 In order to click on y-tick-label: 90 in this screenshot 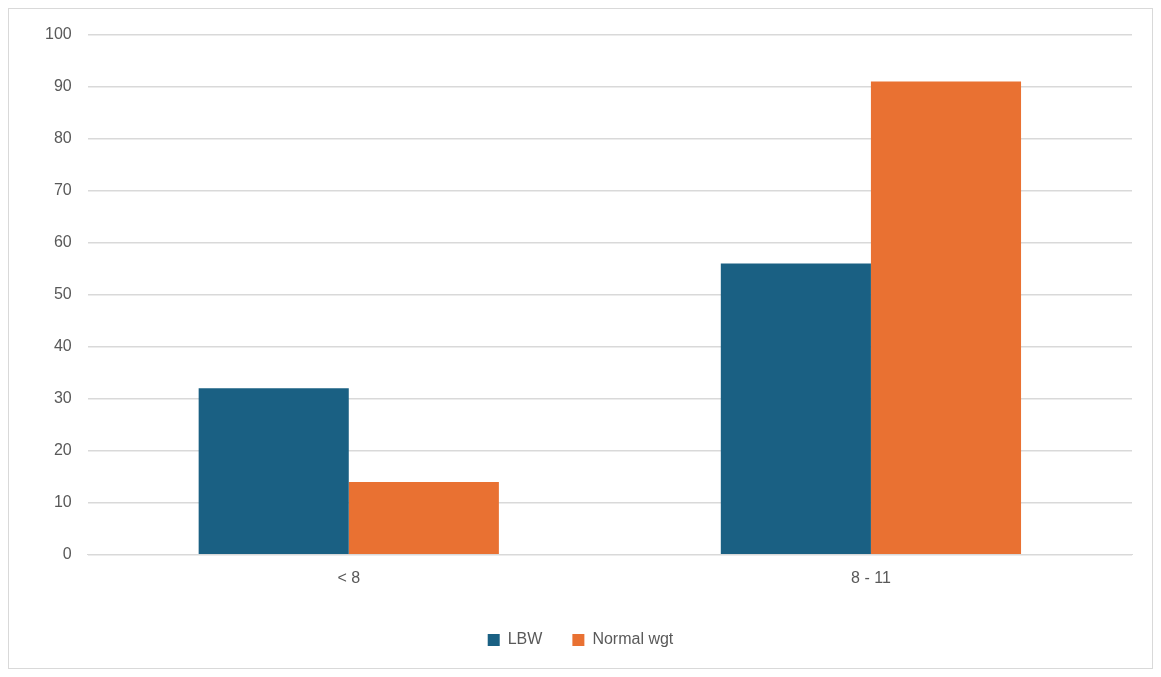, I will do `click(62, 86)`.